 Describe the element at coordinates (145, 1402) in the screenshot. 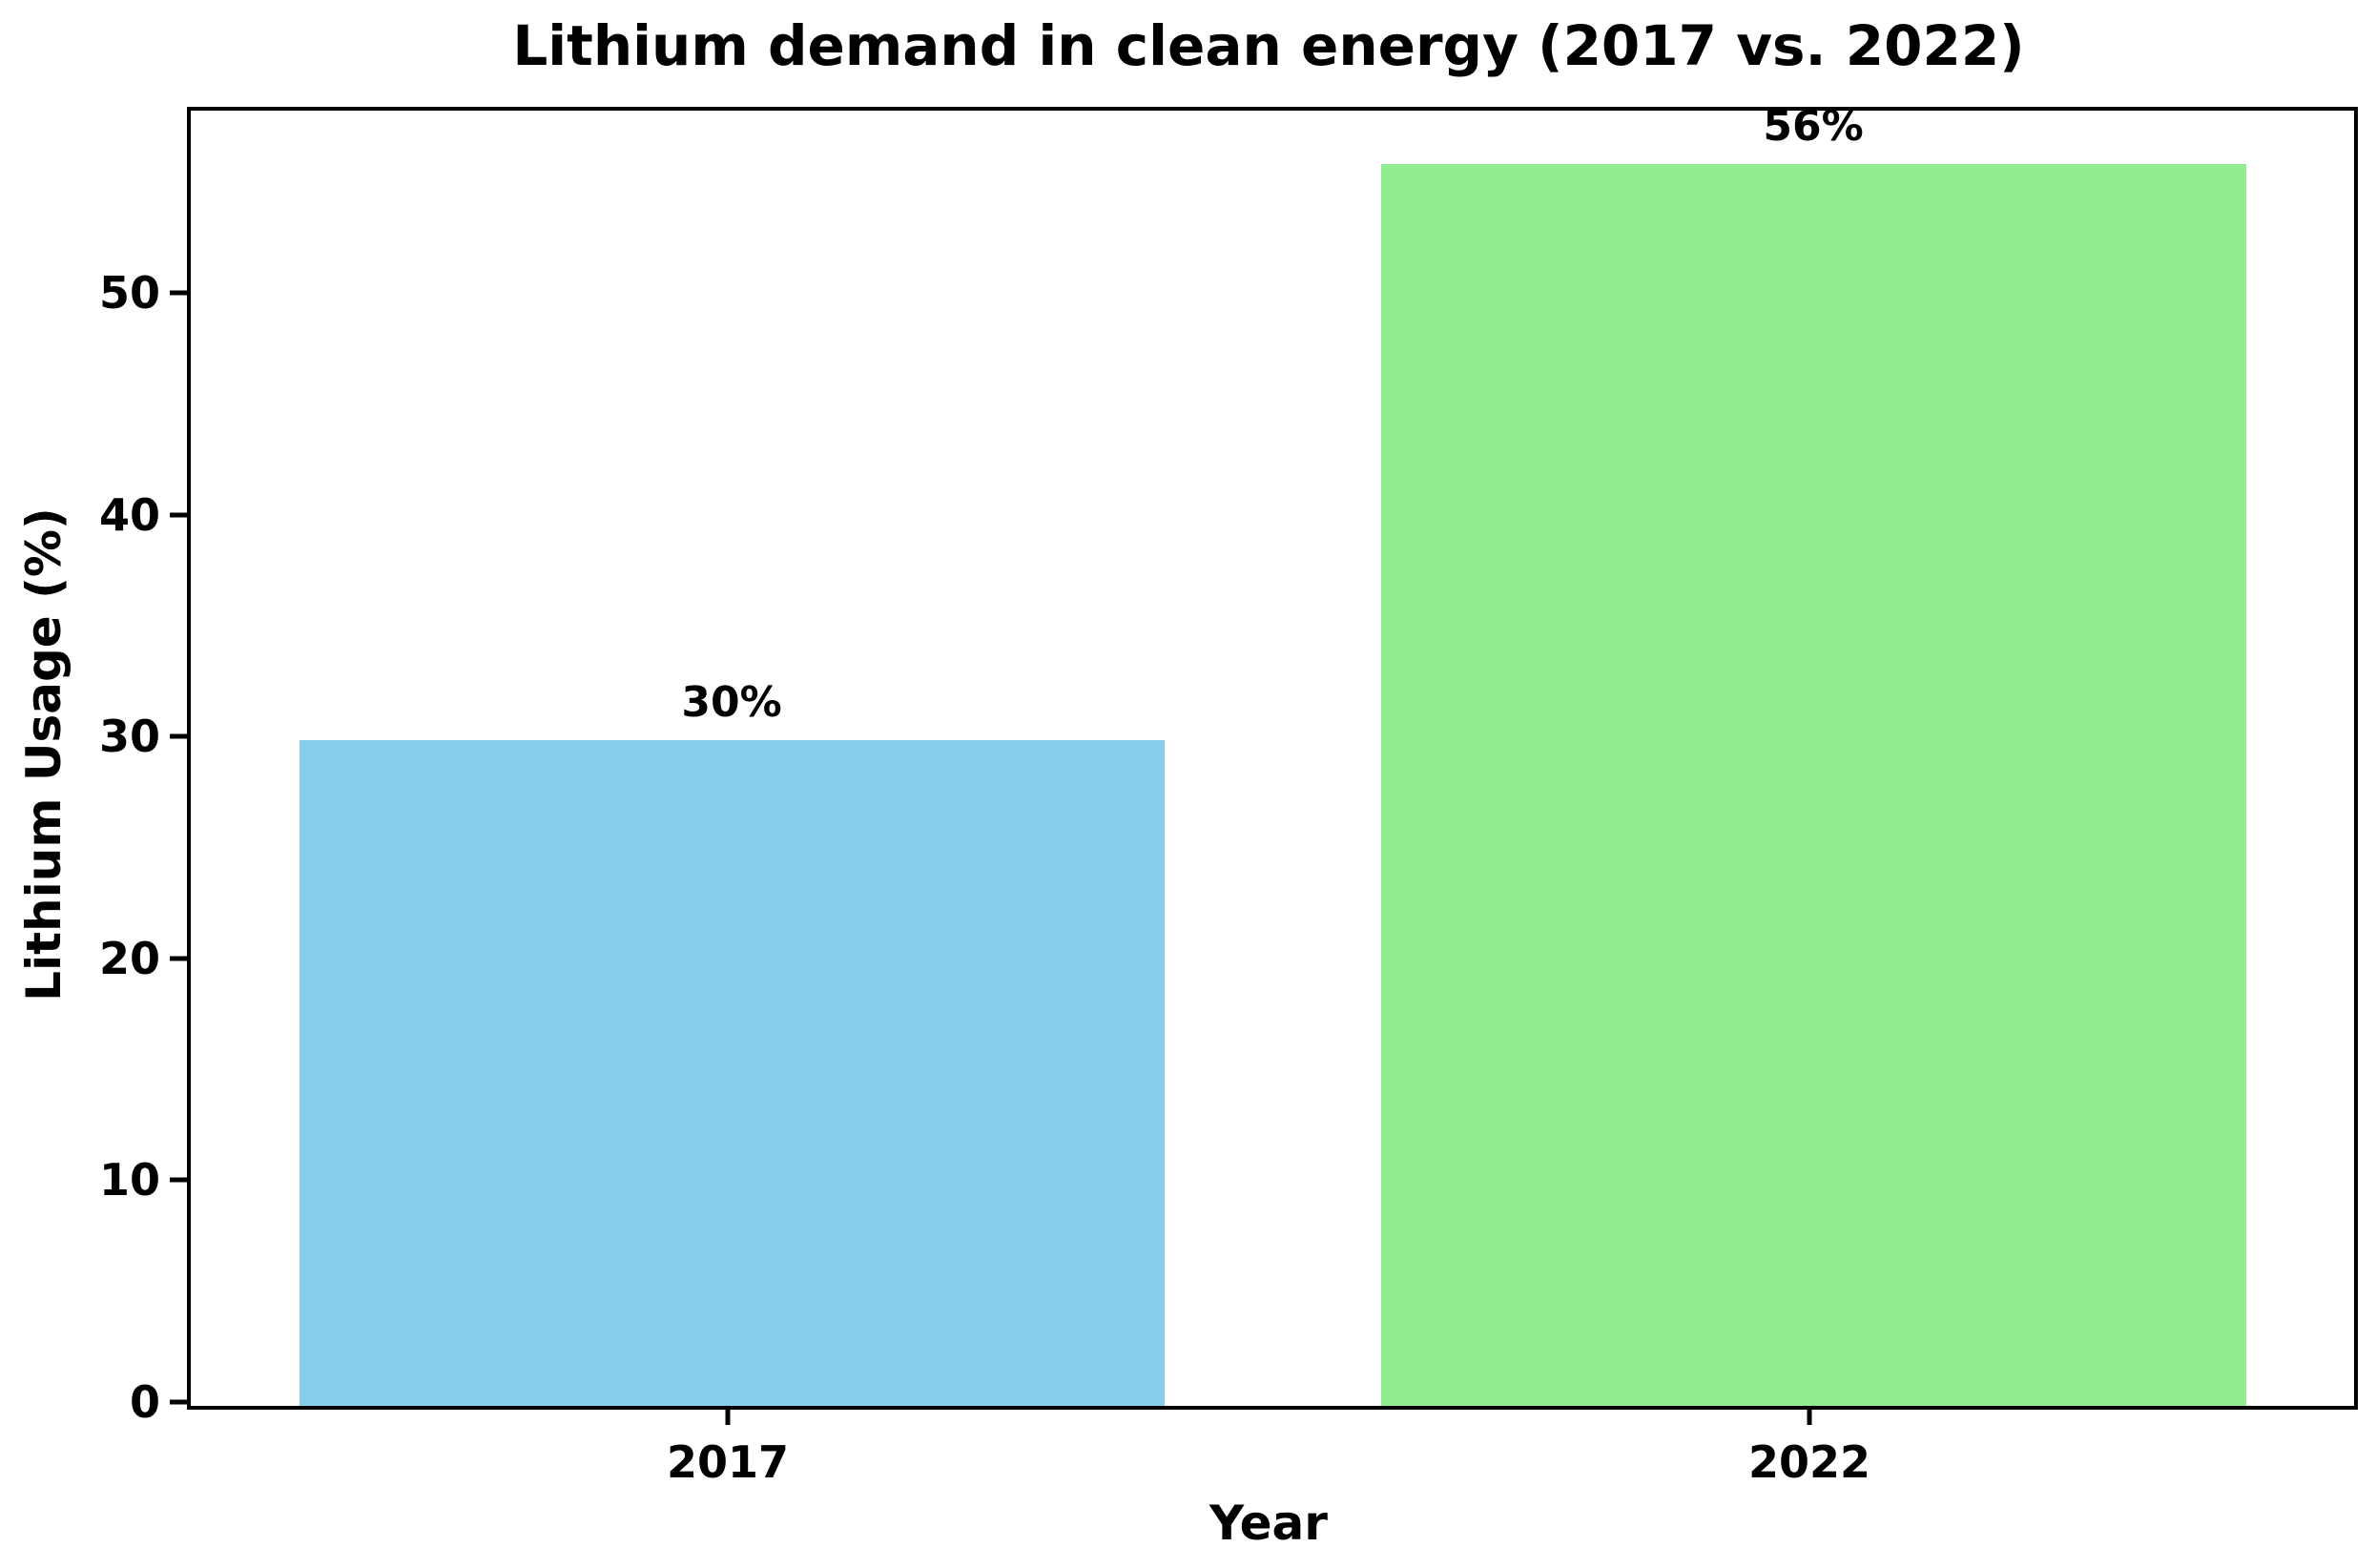

I see `y-tick-label-0: 0` at that location.